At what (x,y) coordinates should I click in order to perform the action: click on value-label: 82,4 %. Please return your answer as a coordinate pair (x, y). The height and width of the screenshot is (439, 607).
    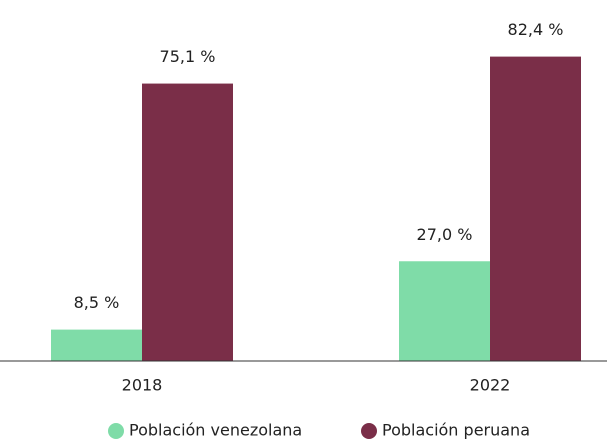
    Looking at the image, I should click on (536, 29).